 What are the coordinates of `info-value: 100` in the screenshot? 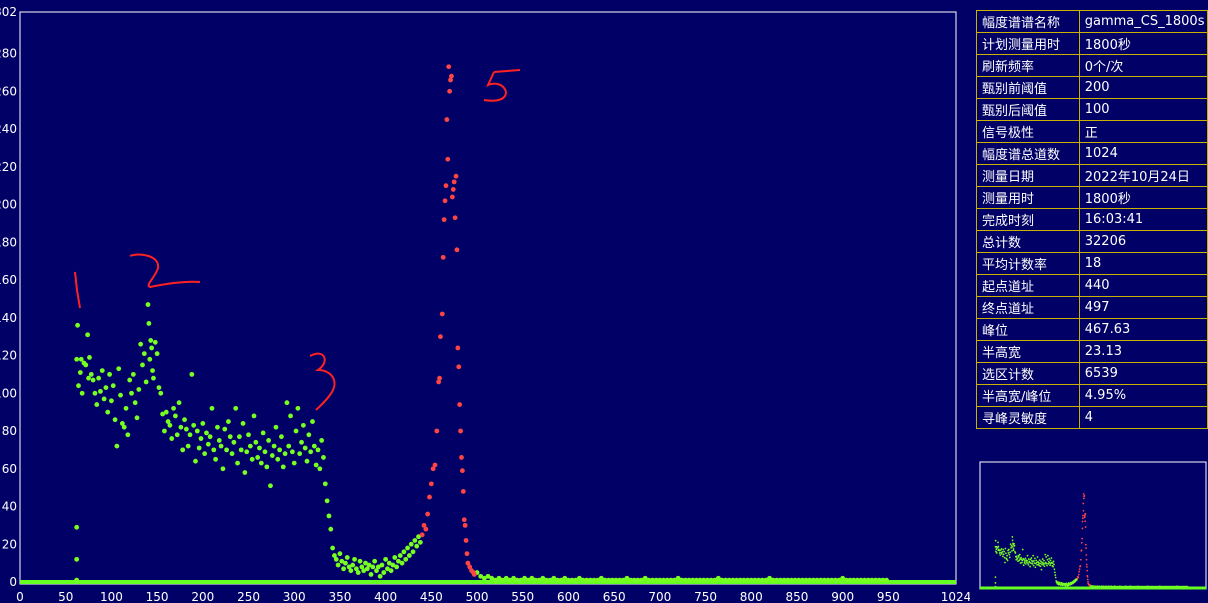 It's located at (1143, 109).